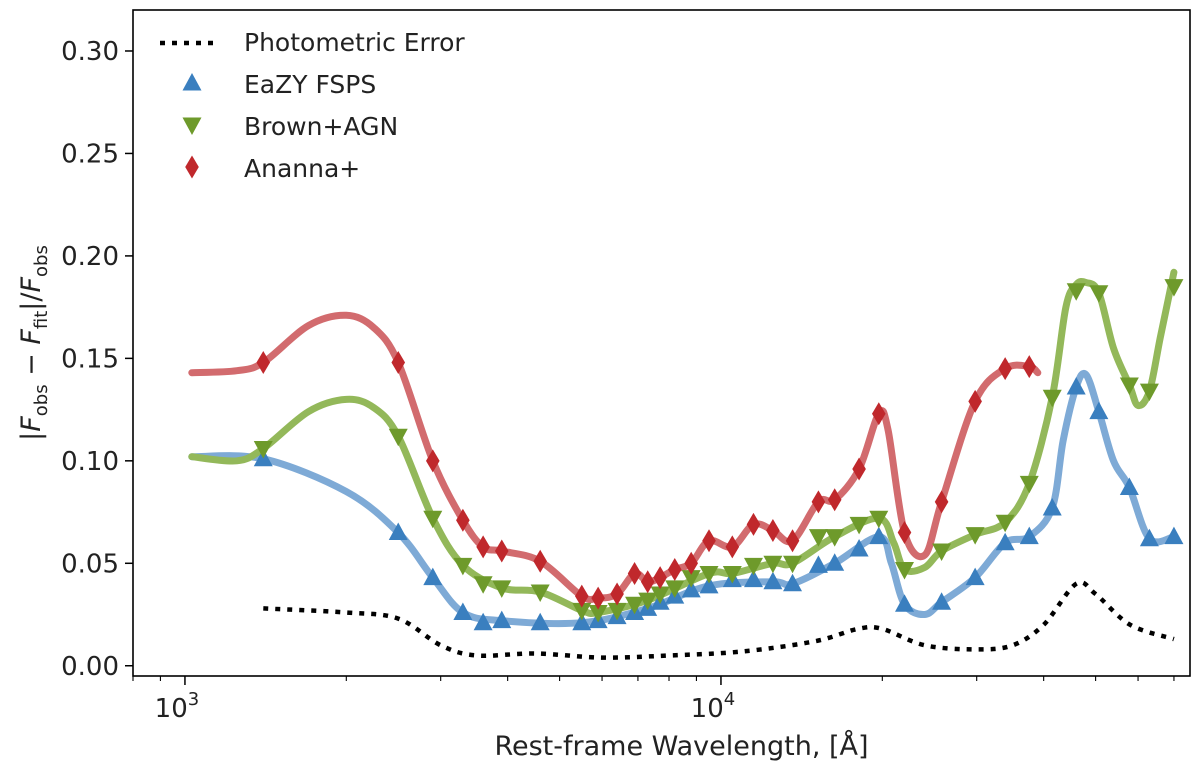 Image resolution: width=1200 pixels, height=765 pixels. I want to click on legend-label: Photometric Error, so click(354, 42).